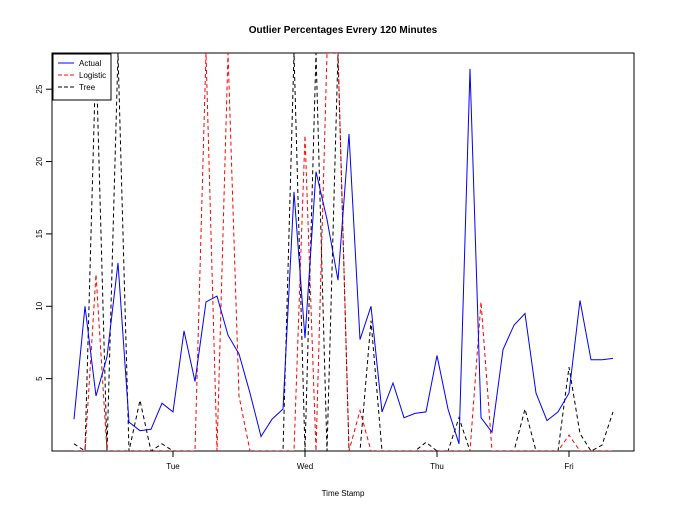  I want to click on legend-label-tree: Tree, so click(87, 87).